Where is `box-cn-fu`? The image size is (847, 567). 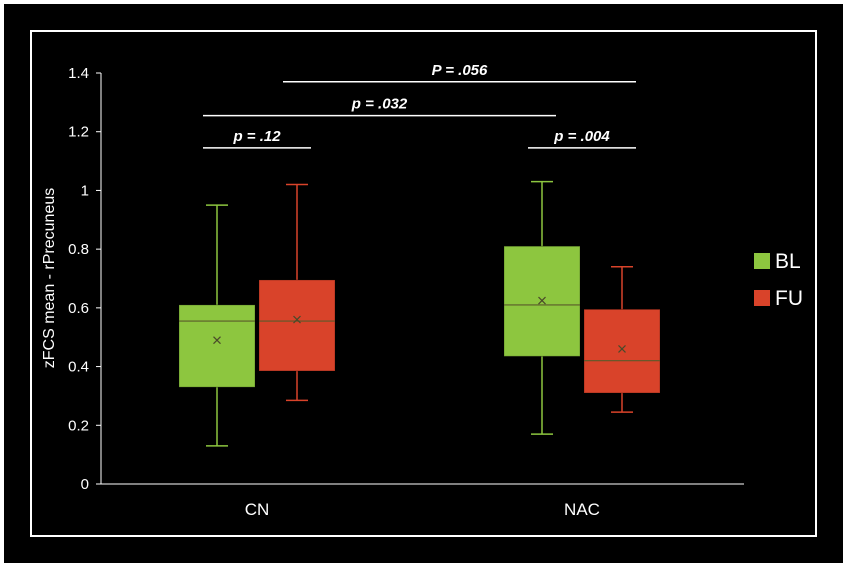
box-cn-fu is located at coordinates (297, 292).